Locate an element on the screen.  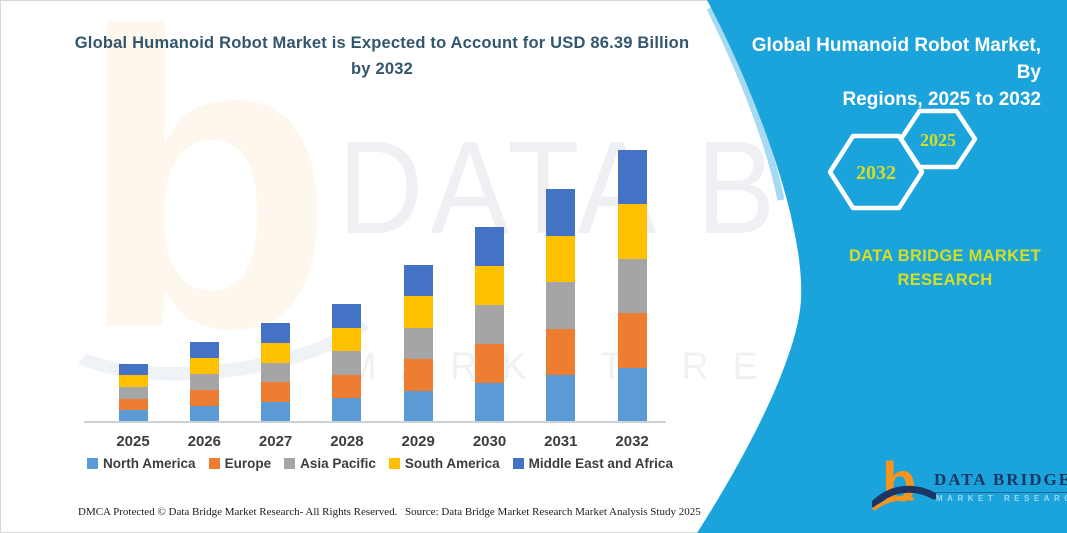
hexagon-2032-label: 2032 is located at coordinates (876, 173).